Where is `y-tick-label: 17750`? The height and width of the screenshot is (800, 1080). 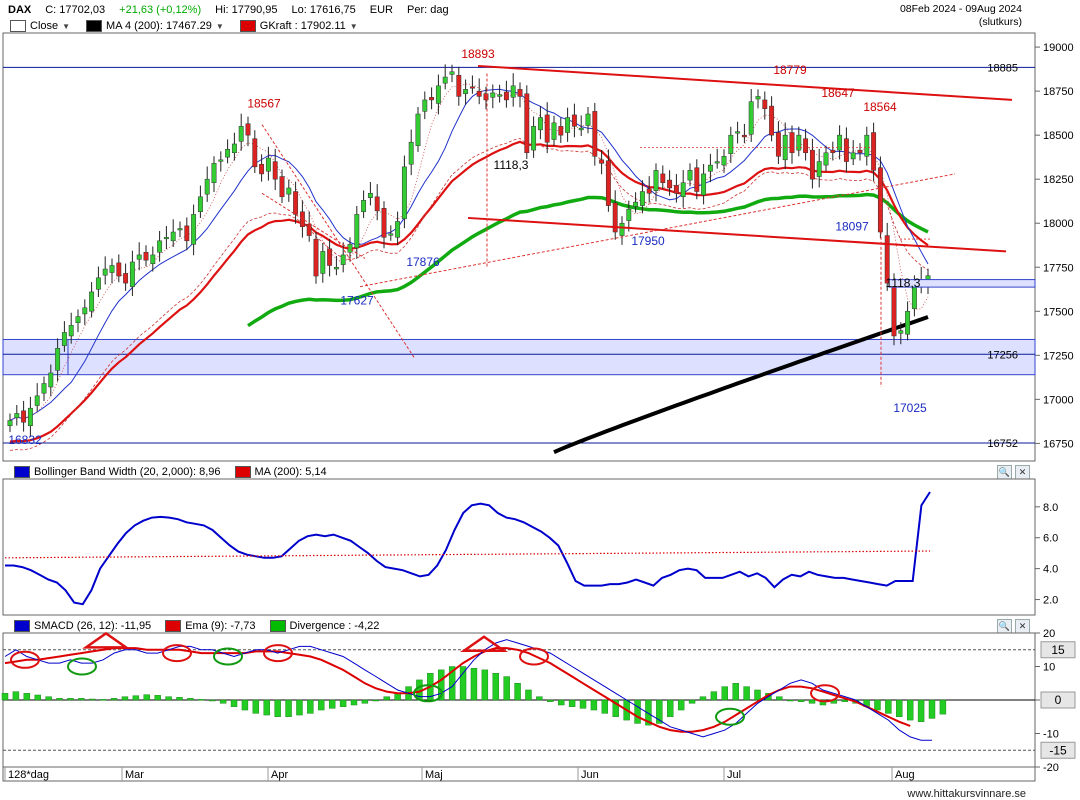
y-tick-label: 17750 is located at coordinates (1058, 268).